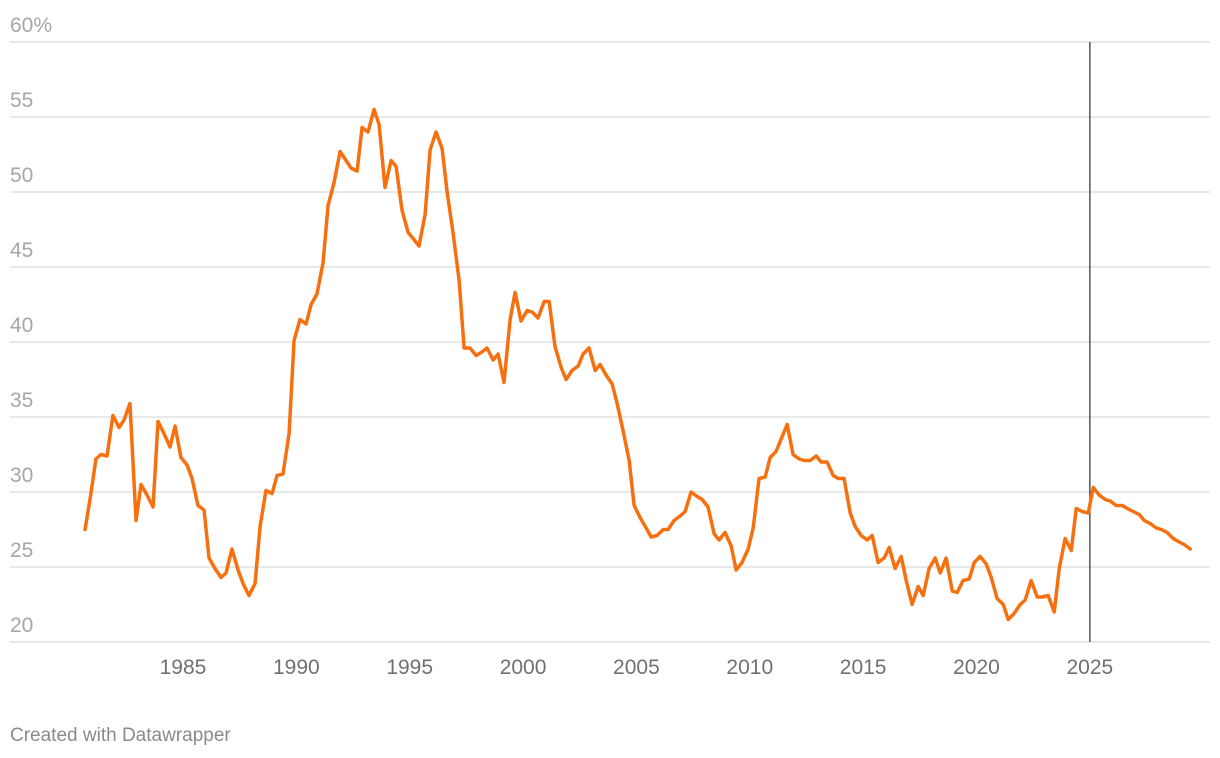 Image resolution: width=1220 pixels, height=758 pixels. Describe the element at coordinates (976, 667) in the screenshot. I see `x-tick-label: 2020` at that location.